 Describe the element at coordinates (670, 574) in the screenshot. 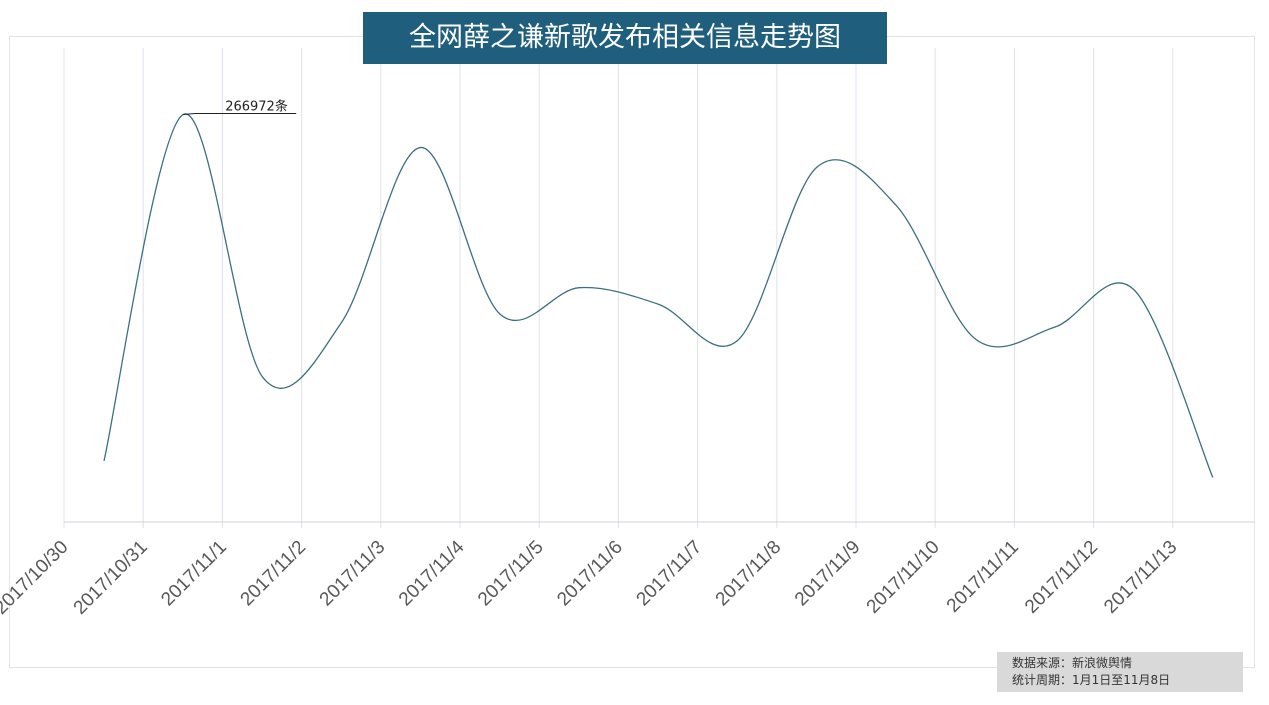

I see `x-tick-label: 2017/11/7` at that location.